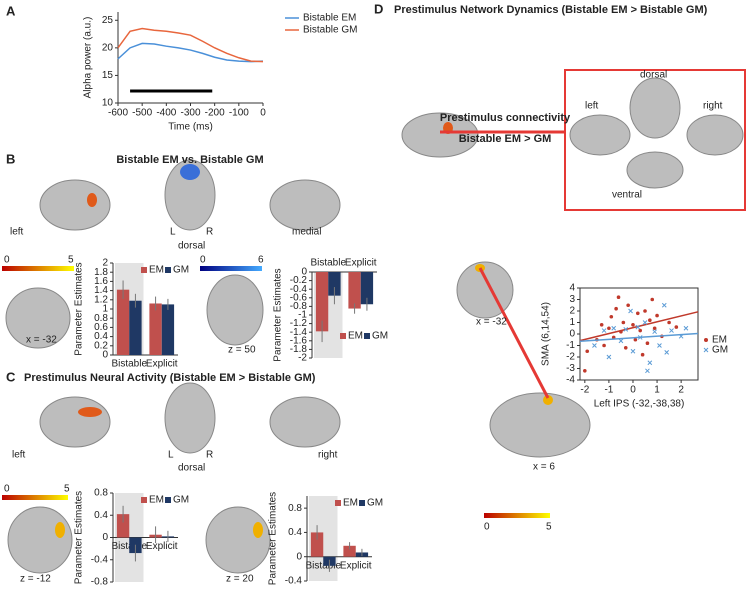 The width and height of the screenshot is (749, 593). What do you see at coordinates (378, 8) in the screenshot?
I see `panel-label: D` at bounding box center [378, 8].